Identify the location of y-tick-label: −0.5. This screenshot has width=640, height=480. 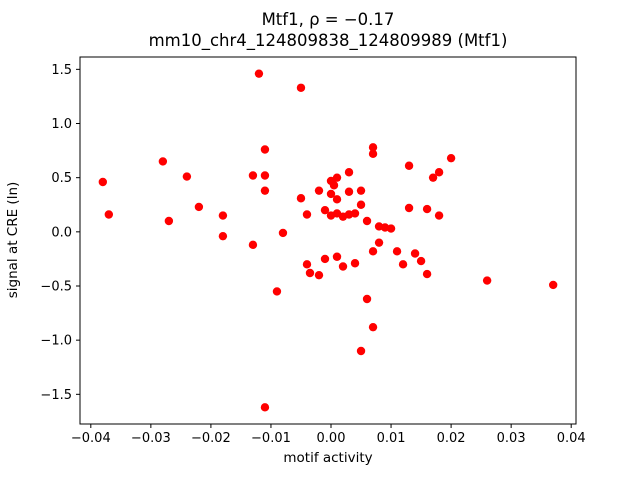
(56, 286).